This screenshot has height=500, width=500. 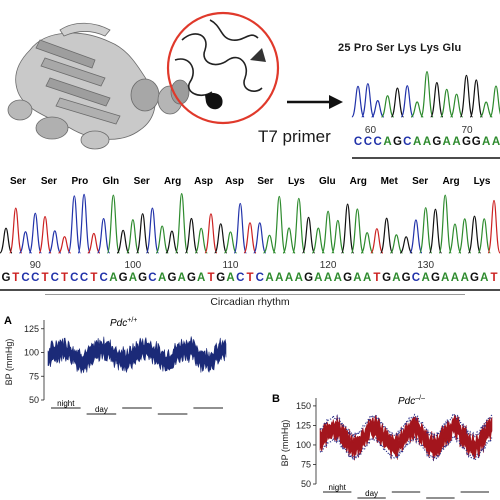 I want to click on middle-aa-label: Gln, so click(x=110, y=181).